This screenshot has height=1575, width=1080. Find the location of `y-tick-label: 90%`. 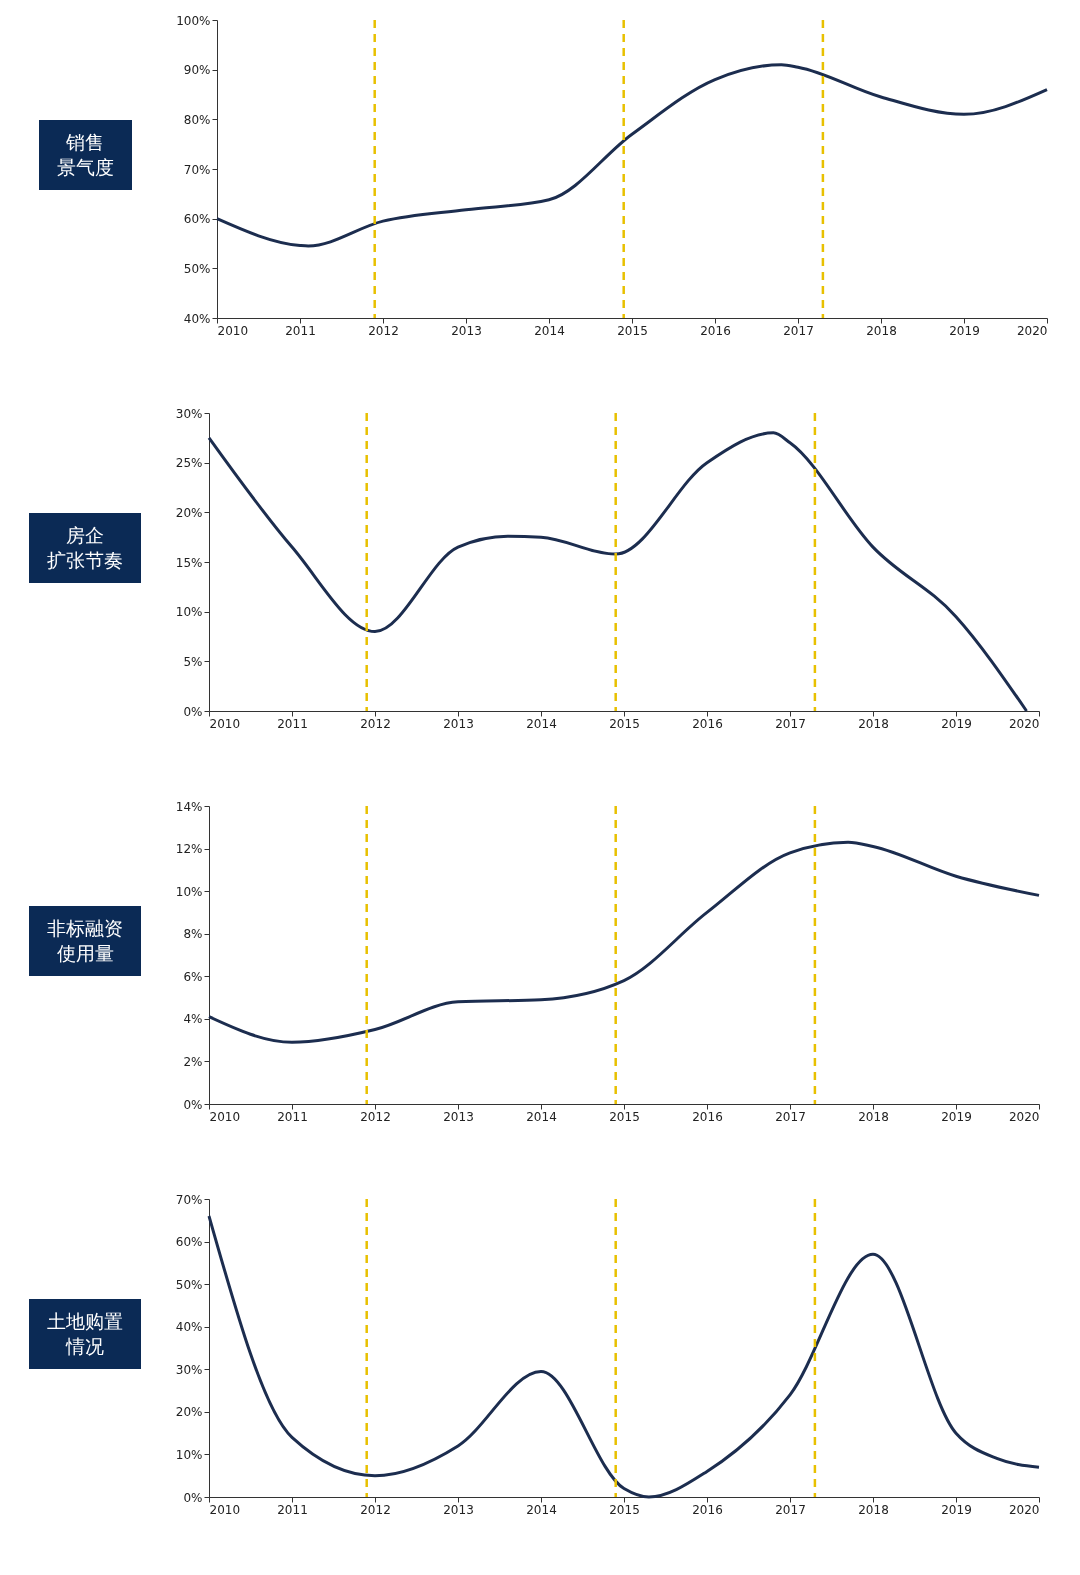

y-tick-label: 90% is located at coordinates (197, 70).